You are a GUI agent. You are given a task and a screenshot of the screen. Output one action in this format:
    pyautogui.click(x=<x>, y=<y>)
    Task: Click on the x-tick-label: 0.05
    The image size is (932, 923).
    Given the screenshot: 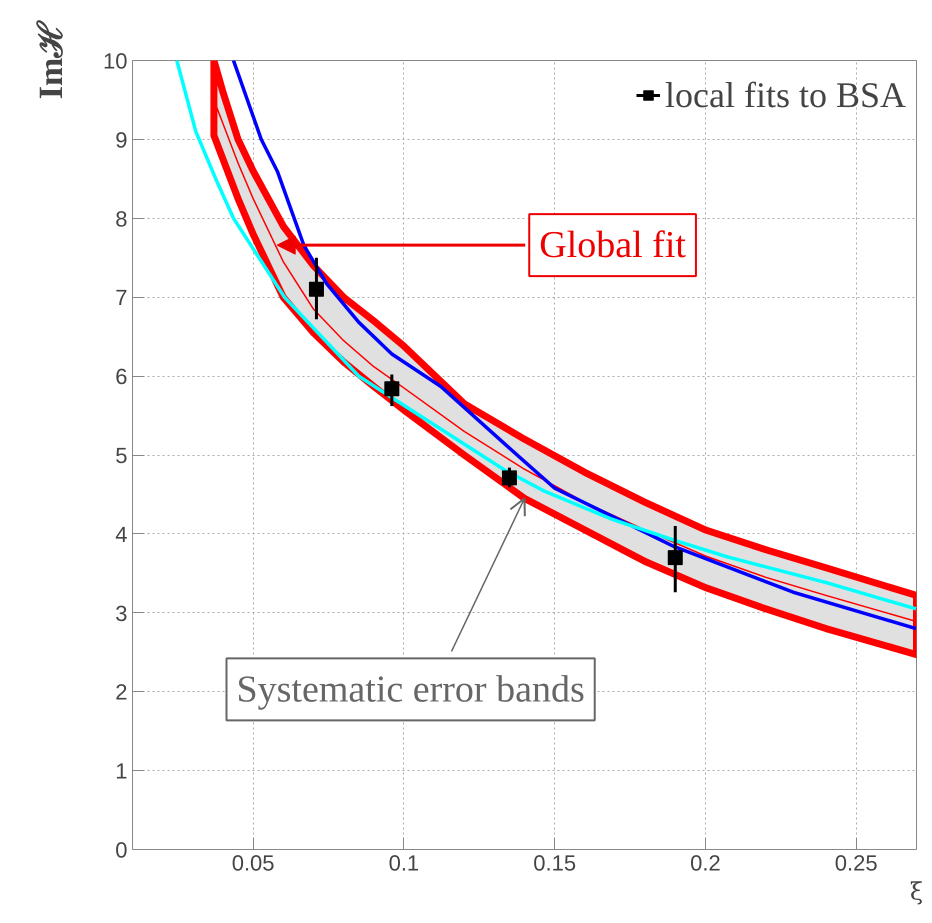 What is the action you would take?
    pyautogui.click(x=253, y=863)
    